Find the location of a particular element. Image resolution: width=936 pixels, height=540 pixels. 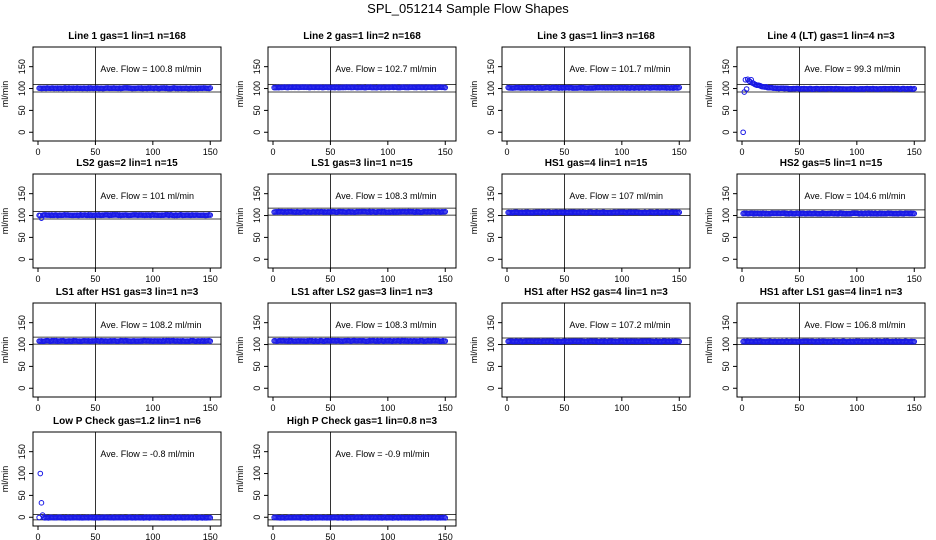

chart-title: Line 3 gas=1 lin=3 n=168 is located at coordinates (596, 36).